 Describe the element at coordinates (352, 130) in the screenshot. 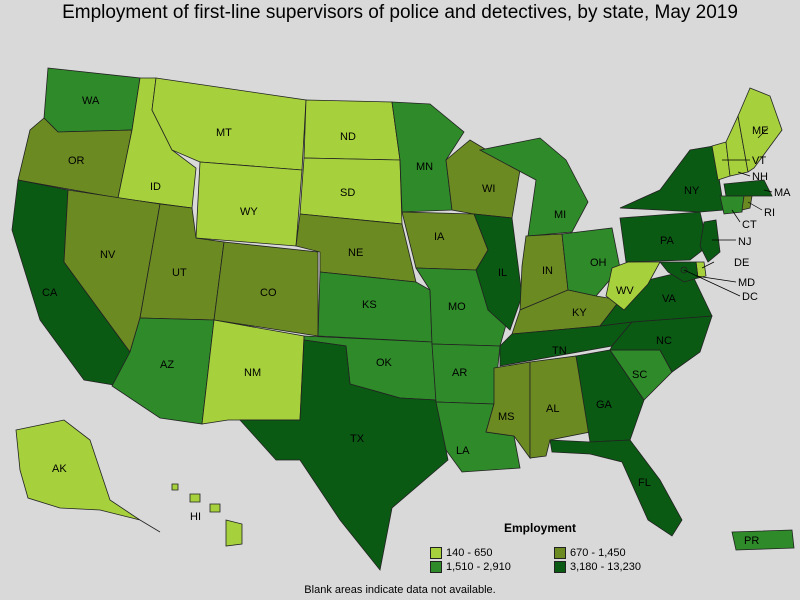

I see `state-nd` at that location.